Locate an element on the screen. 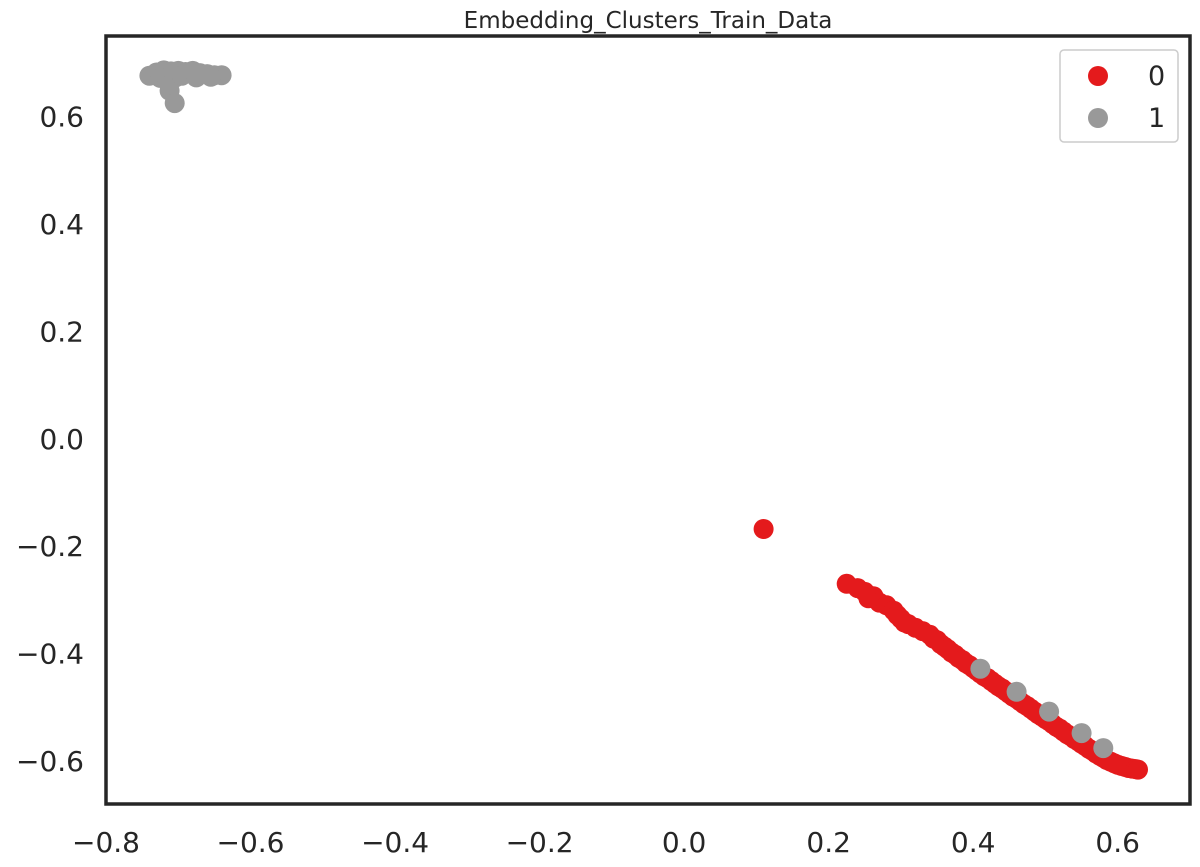  y-tick-label: 0.6 is located at coordinates (61, 117).